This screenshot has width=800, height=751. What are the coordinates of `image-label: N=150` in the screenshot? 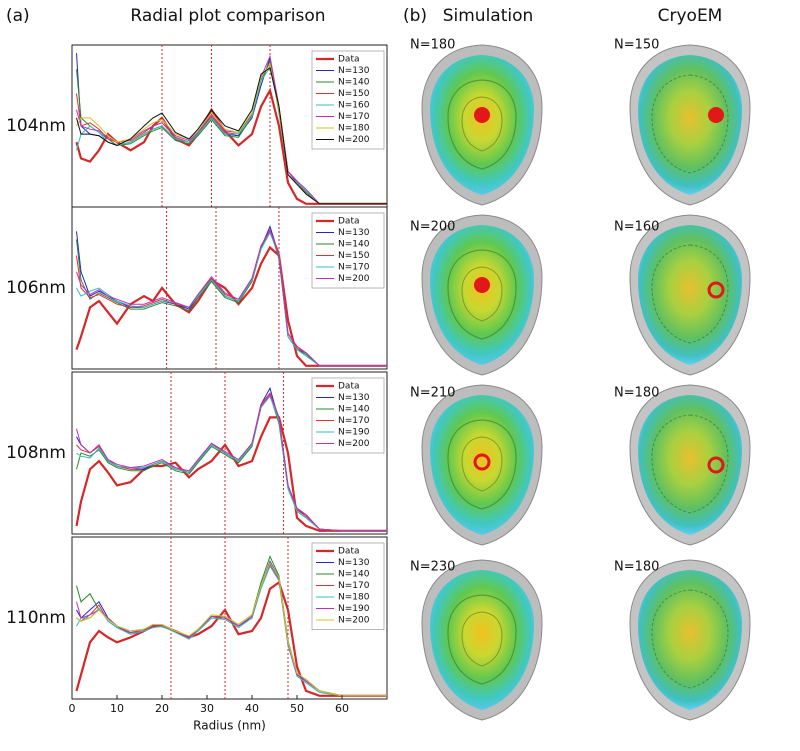 It's located at (636, 45).